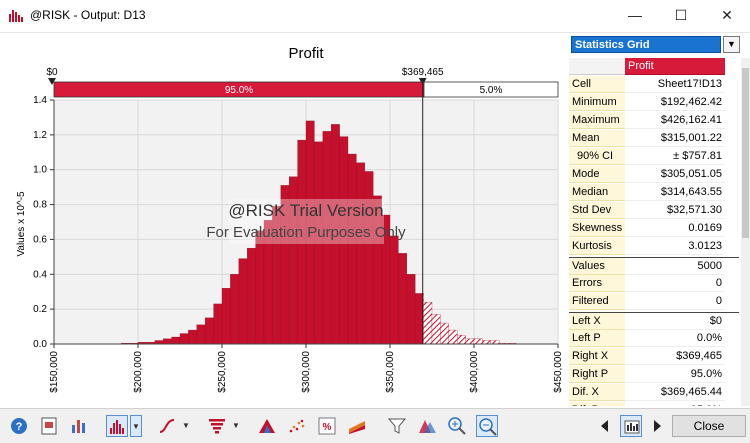  Describe the element at coordinates (327, 426) in the screenshot. I see `percent-format-icon: %` at that location.